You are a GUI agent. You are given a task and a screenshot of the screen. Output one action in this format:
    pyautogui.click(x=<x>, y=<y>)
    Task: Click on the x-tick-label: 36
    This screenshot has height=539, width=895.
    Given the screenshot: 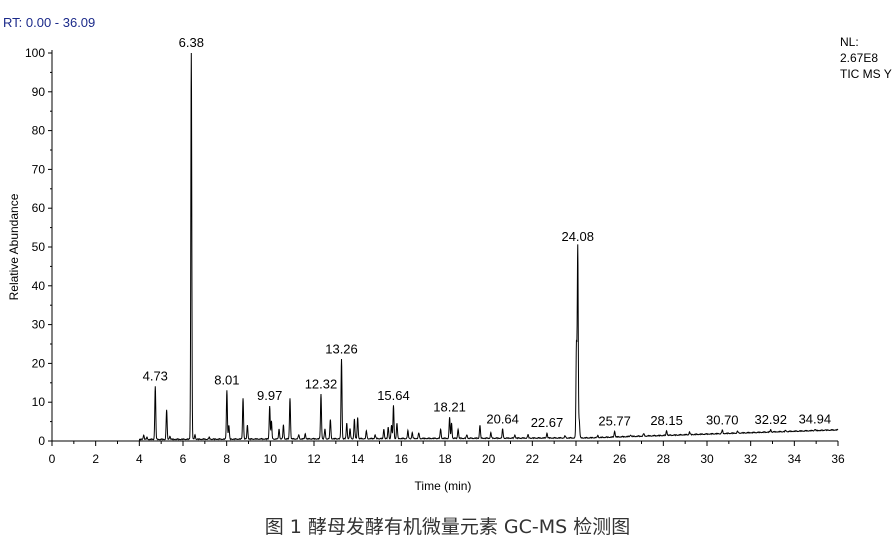 What is the action you would take?
    pyautogui.click(x=838, y=459)
    